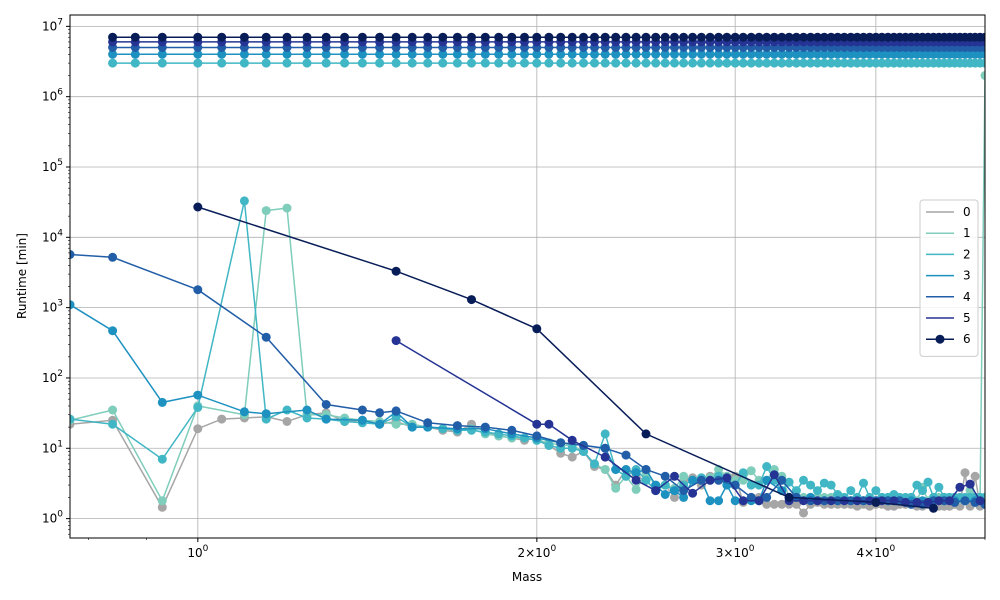 Image resolution: width=1000 pixels, height=600 pixels. I want to click on y-axis-label: Runtime [min], so click(22, 276).